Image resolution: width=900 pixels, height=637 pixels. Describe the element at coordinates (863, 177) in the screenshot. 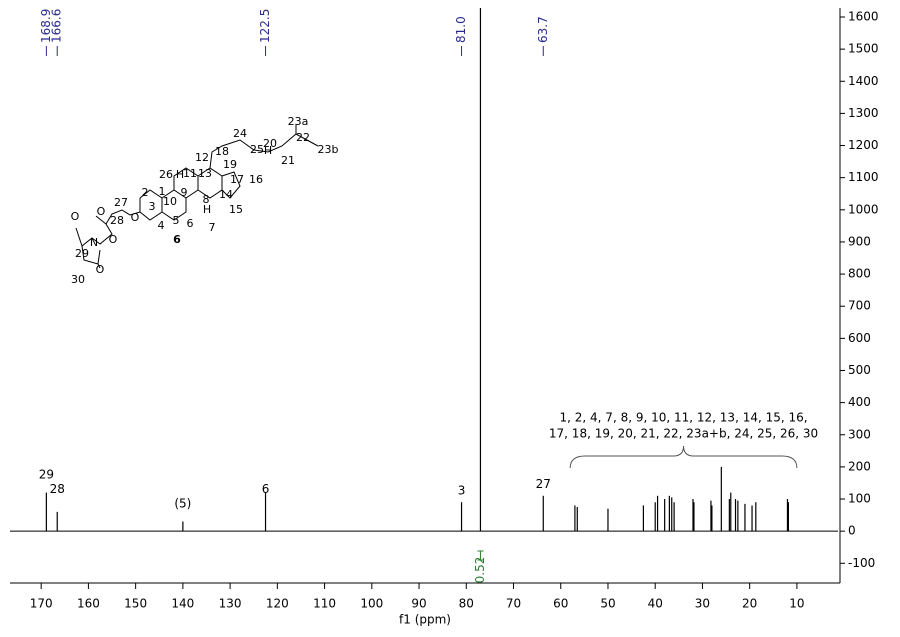

I see `y-tick-label: 1100` at that location.